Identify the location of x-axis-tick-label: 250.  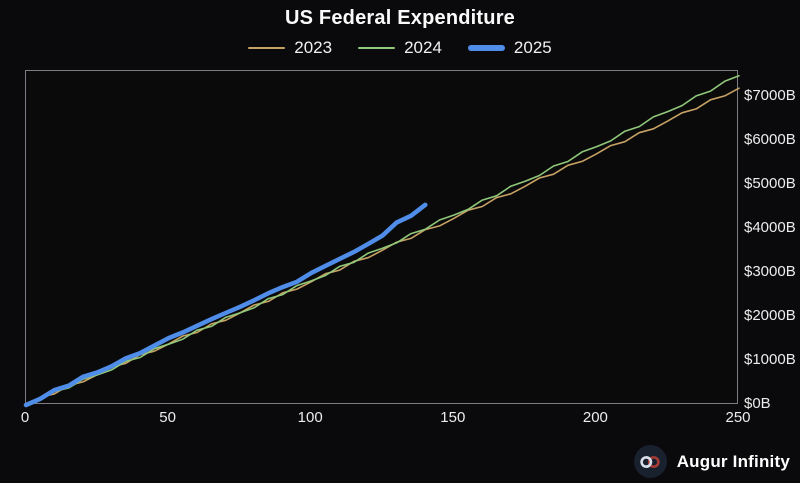
(738, 417).